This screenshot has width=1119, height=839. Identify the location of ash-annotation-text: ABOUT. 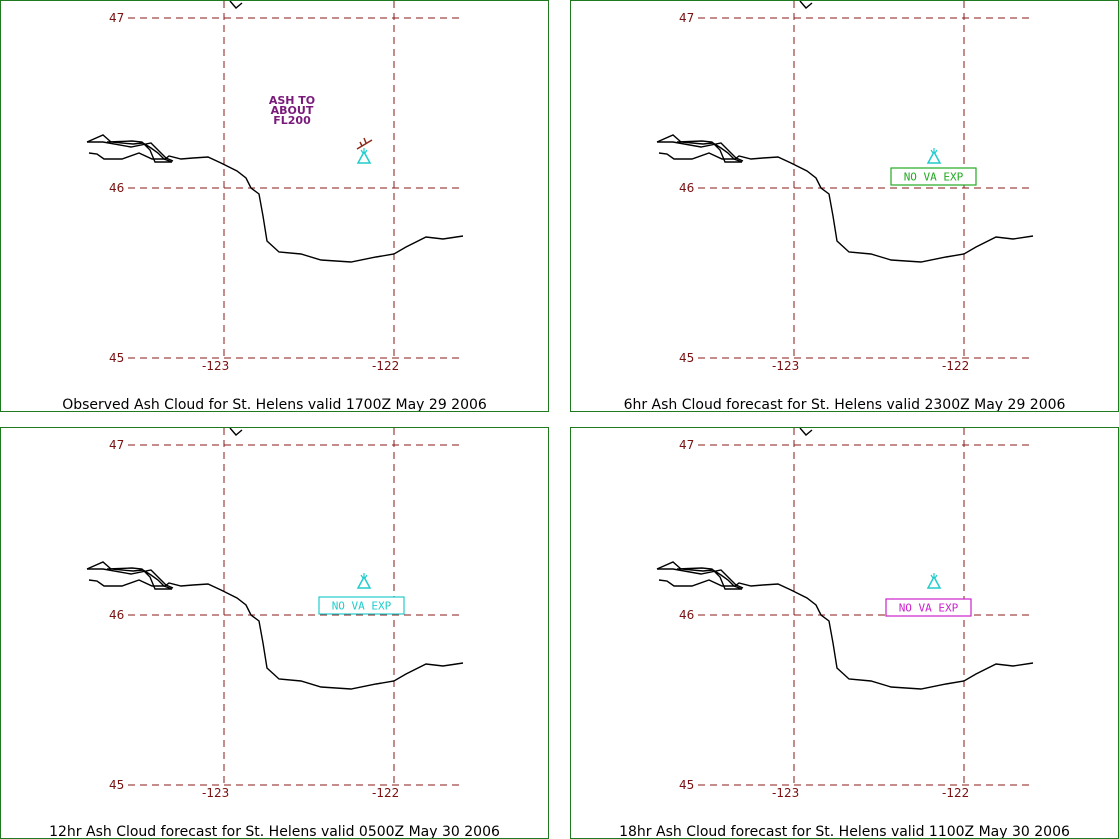
(292, 110).